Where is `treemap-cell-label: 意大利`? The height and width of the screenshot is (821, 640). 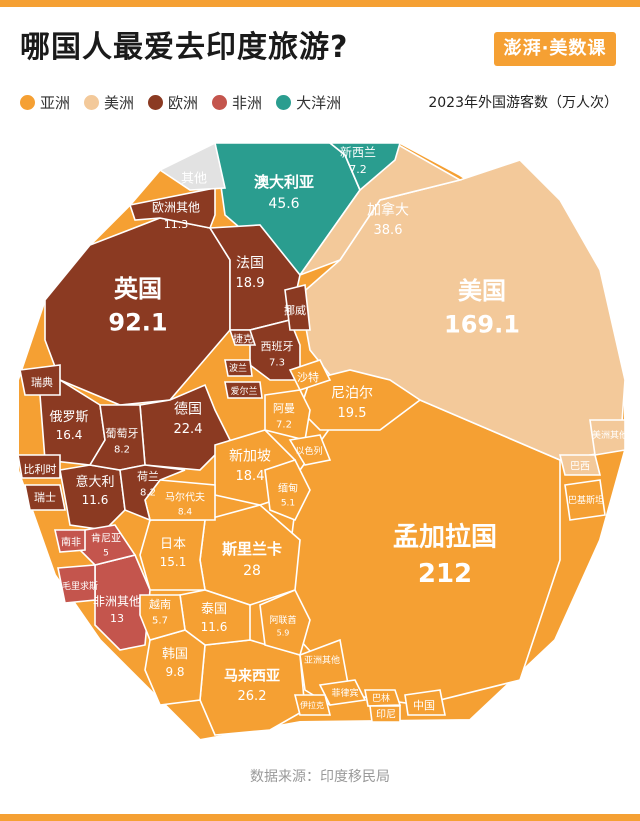
treemap-cell-label: 意大利 is located at coordinates (94, 482).